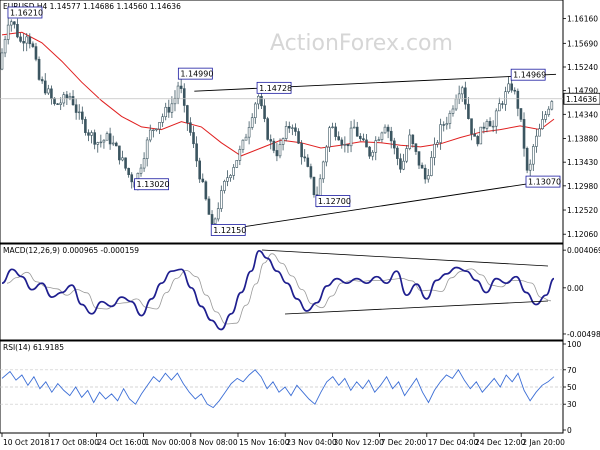  What do you see at coordinates (543, 181) in the screenshot?
I see `price-annotation-box` at bounding box center [543, 181].